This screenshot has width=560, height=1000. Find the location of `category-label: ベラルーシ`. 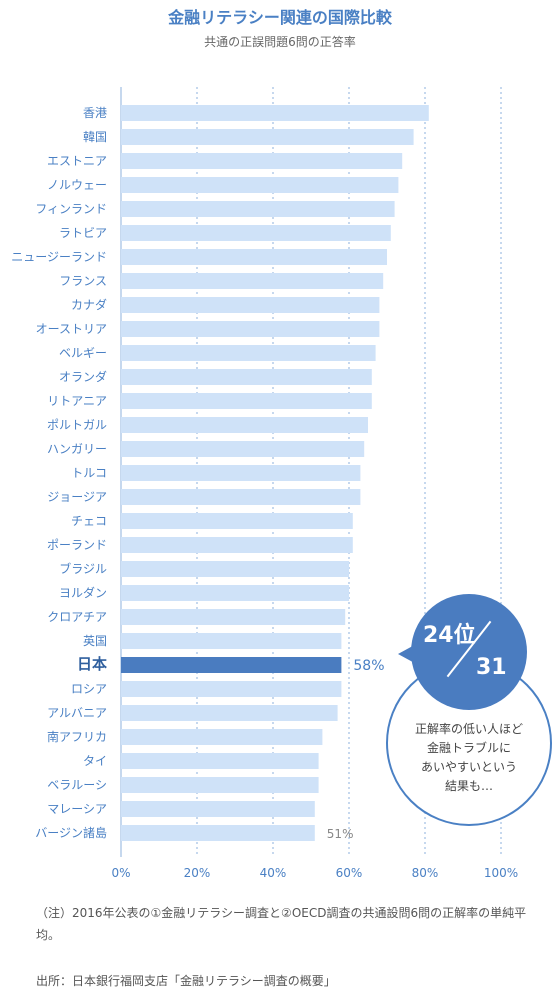

category-label: ベラルーシ is located at coordinates (77, 785).